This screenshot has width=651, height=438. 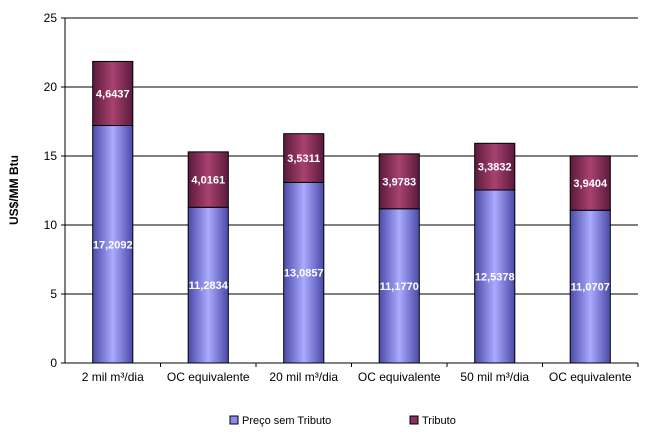 What do you see at coordinates (439, 421) in the screenshot?
I see `legend-label: Tributo` at bounding box center [439, 421].